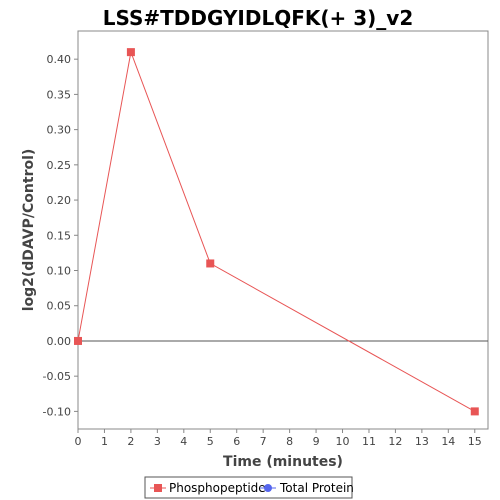  Describe the element at coordinates (57, 411) in the screenshot. I see `y-tick-label: -0.10` at that location.